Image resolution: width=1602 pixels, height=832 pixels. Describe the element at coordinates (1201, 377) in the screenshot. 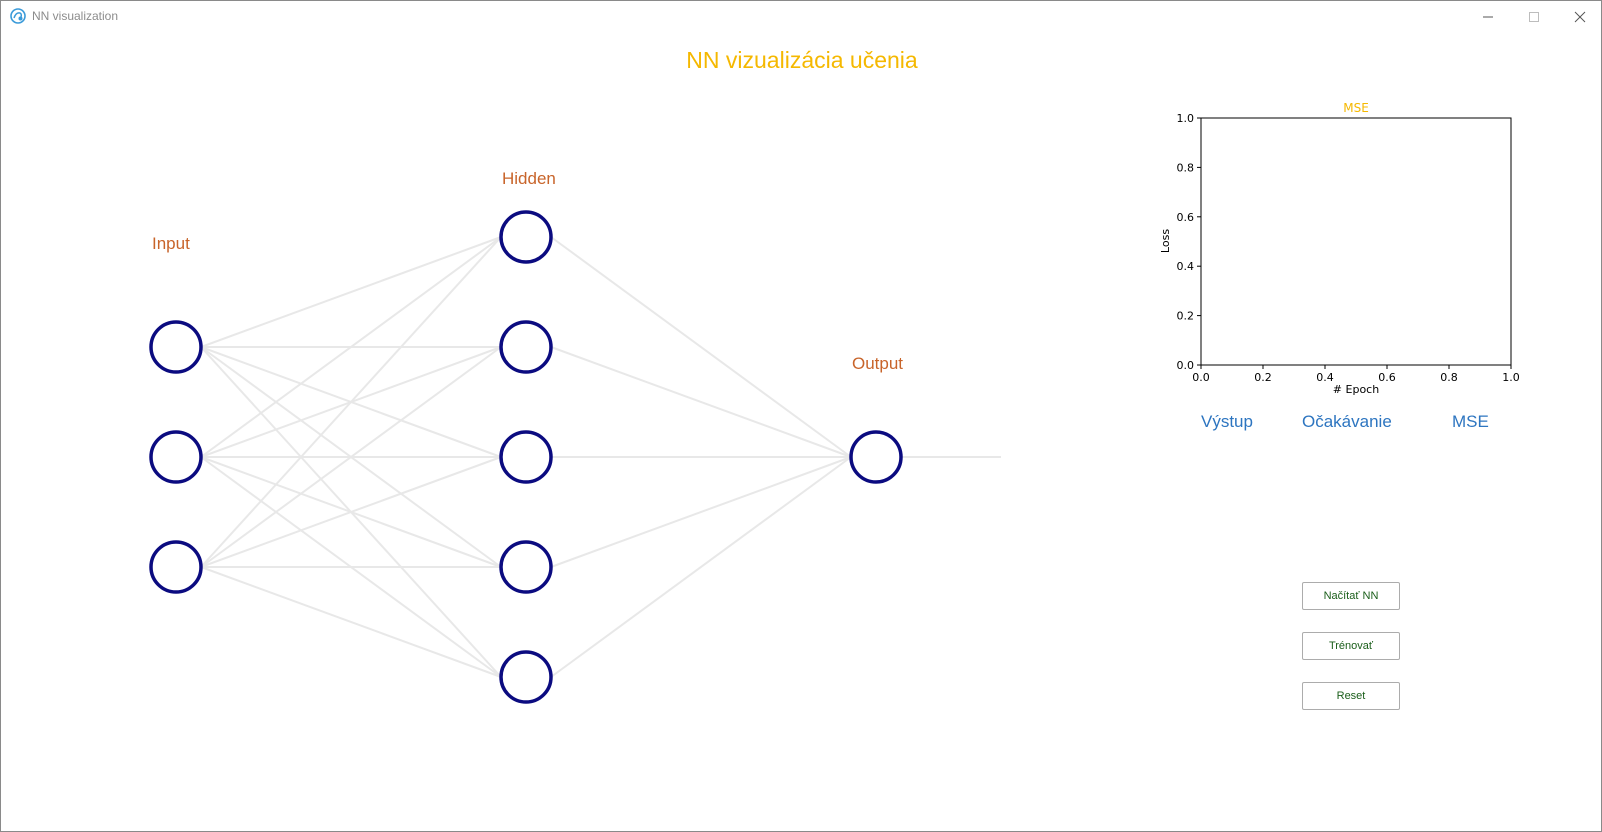

I see `x-tick-label: 0.0` at that location.